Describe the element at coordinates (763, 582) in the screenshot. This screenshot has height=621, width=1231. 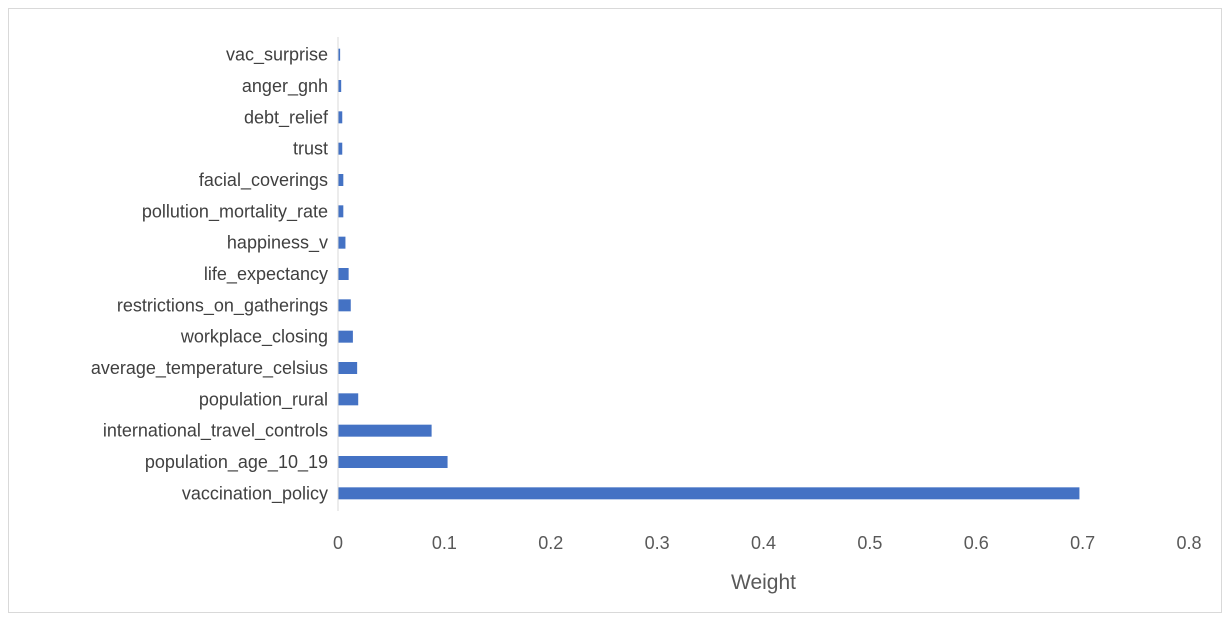
I see `x-axis-title: Weight` at that location.